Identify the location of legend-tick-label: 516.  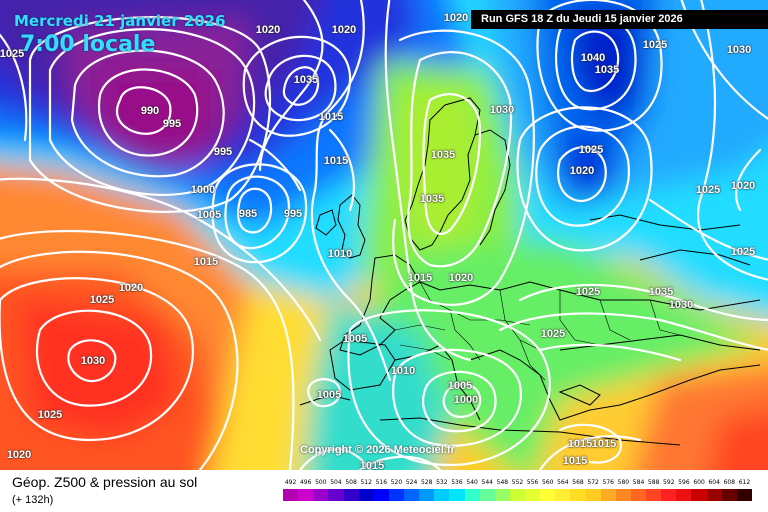
(381, 482).